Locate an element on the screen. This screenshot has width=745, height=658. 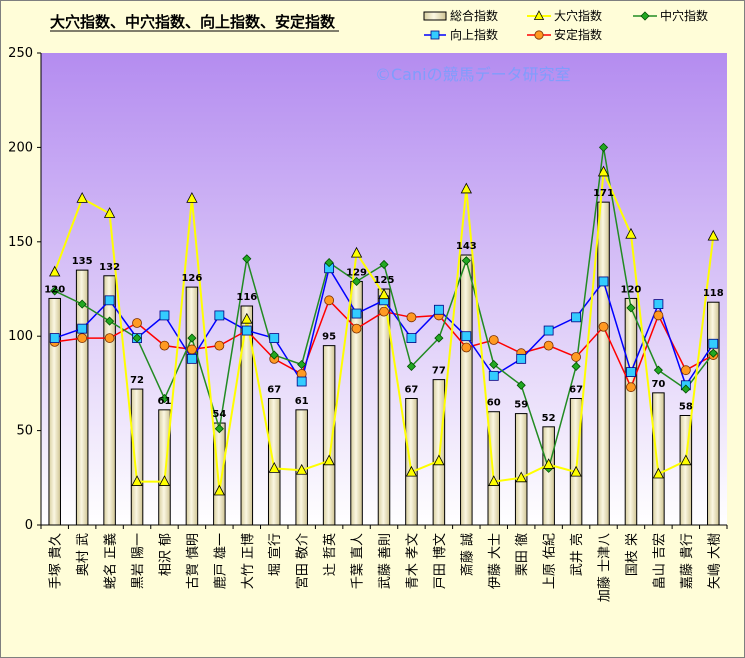
x-tick-label: 畠山 吉宏 is located at coordinates (659, 561).